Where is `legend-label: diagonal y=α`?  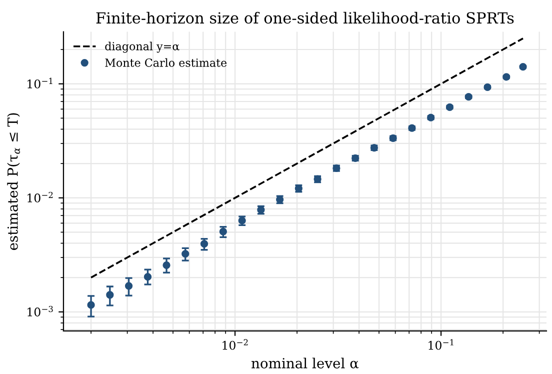
legend-label: diagonal y=α is located at coordinates (142, 47).